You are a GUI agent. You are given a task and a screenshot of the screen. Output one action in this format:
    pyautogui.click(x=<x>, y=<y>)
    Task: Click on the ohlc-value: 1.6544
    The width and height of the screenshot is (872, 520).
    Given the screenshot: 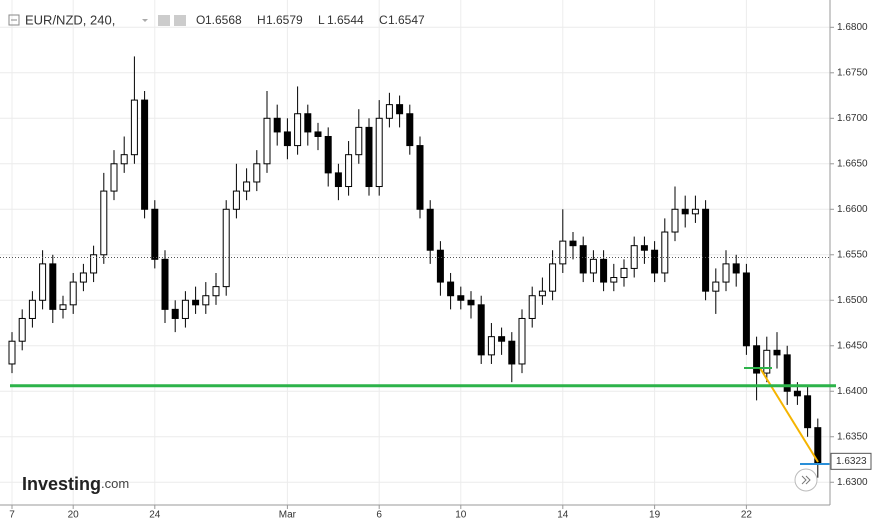 What is the action you would take?
    pyautogui.click(x=345, y=20)
    